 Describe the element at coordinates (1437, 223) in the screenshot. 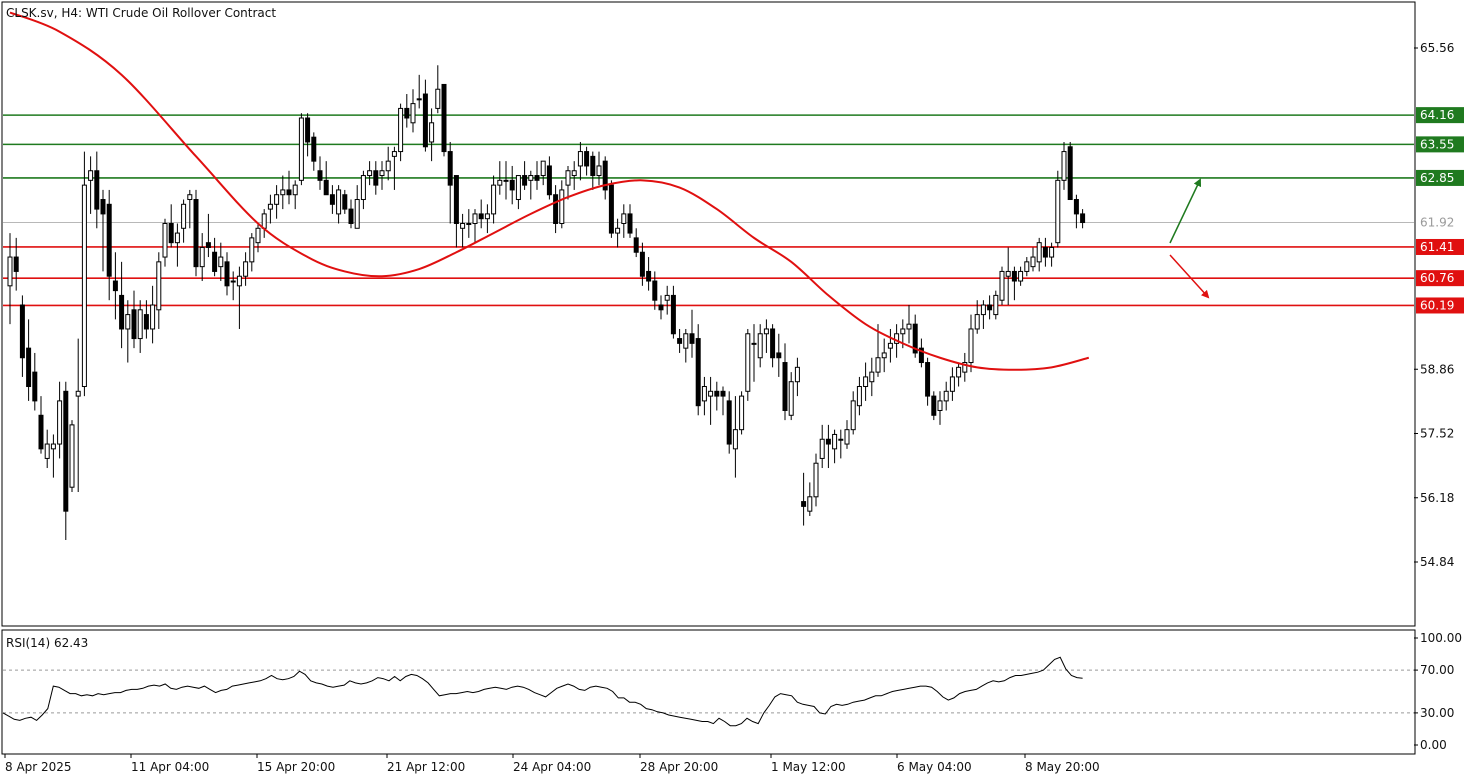

I see `current-price-label: 61.92` at that location.